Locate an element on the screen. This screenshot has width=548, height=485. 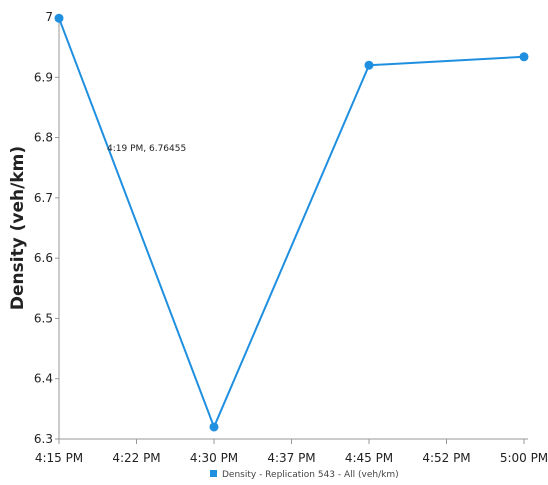
y-tick-label: 6.3 is located at coordinates (43, 439).